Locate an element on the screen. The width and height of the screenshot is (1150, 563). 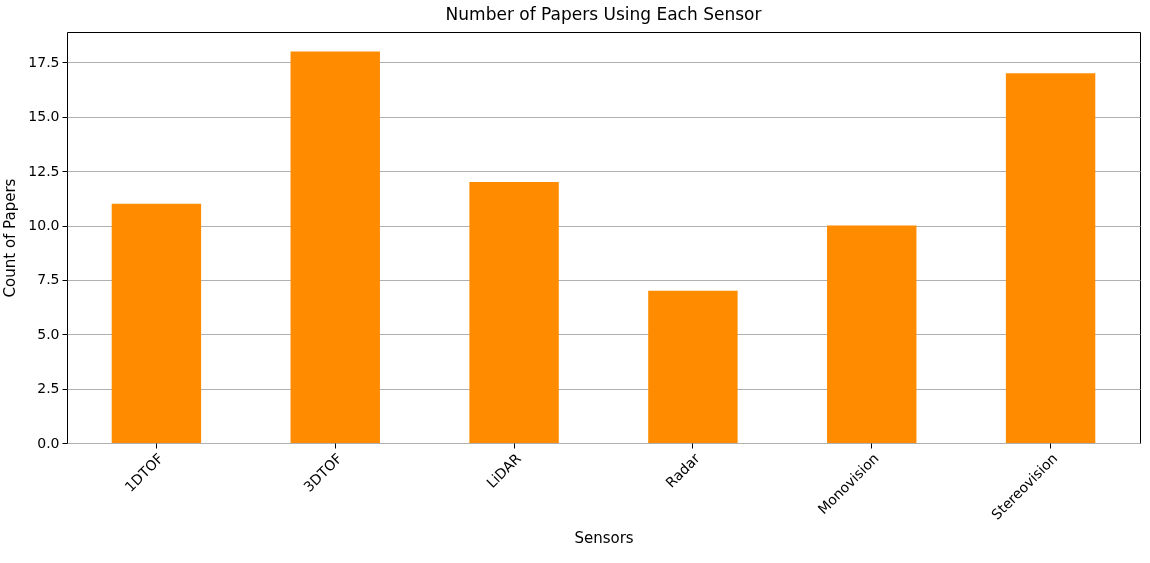
x-axis-title: Sensors is located at coordinates (604, 537).